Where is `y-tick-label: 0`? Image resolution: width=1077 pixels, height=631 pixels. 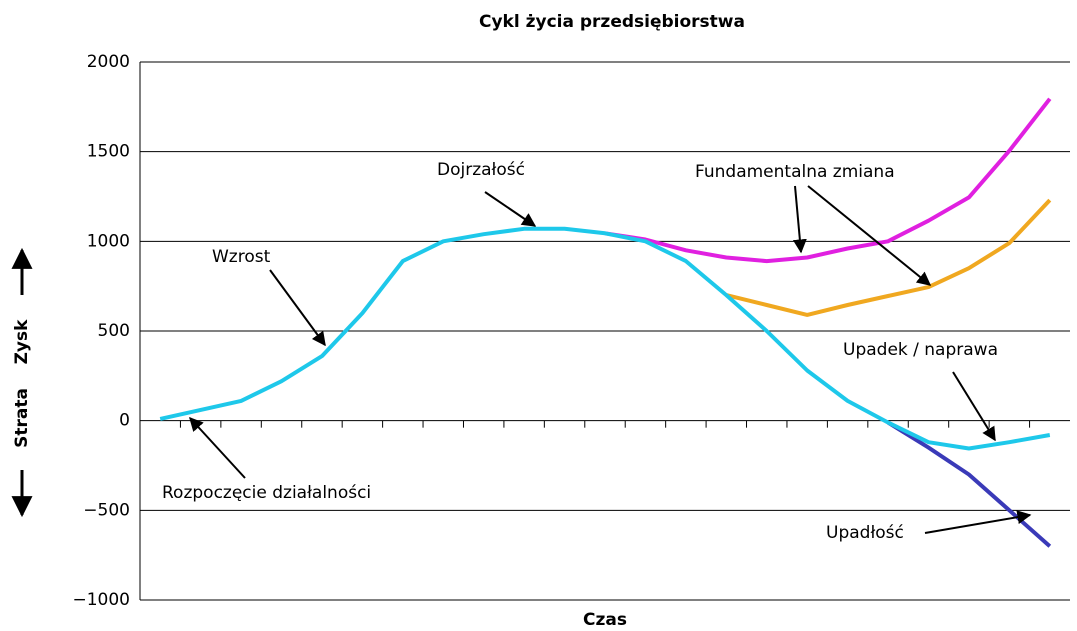 y-tick-label: 0 is located at coordinates (124, 421).